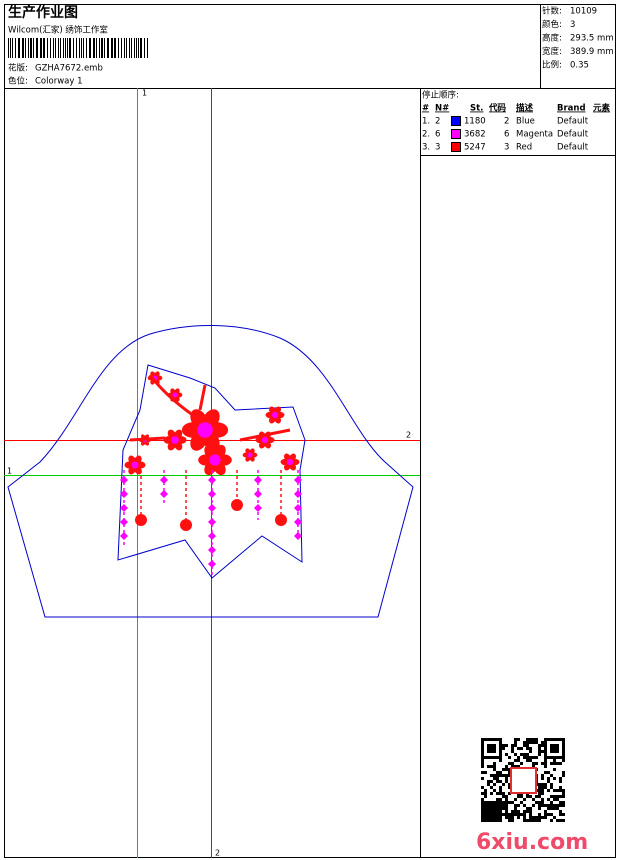  Describe the element at coordinates (506, 135) in the screenshot. I see `code: 6` at that location.